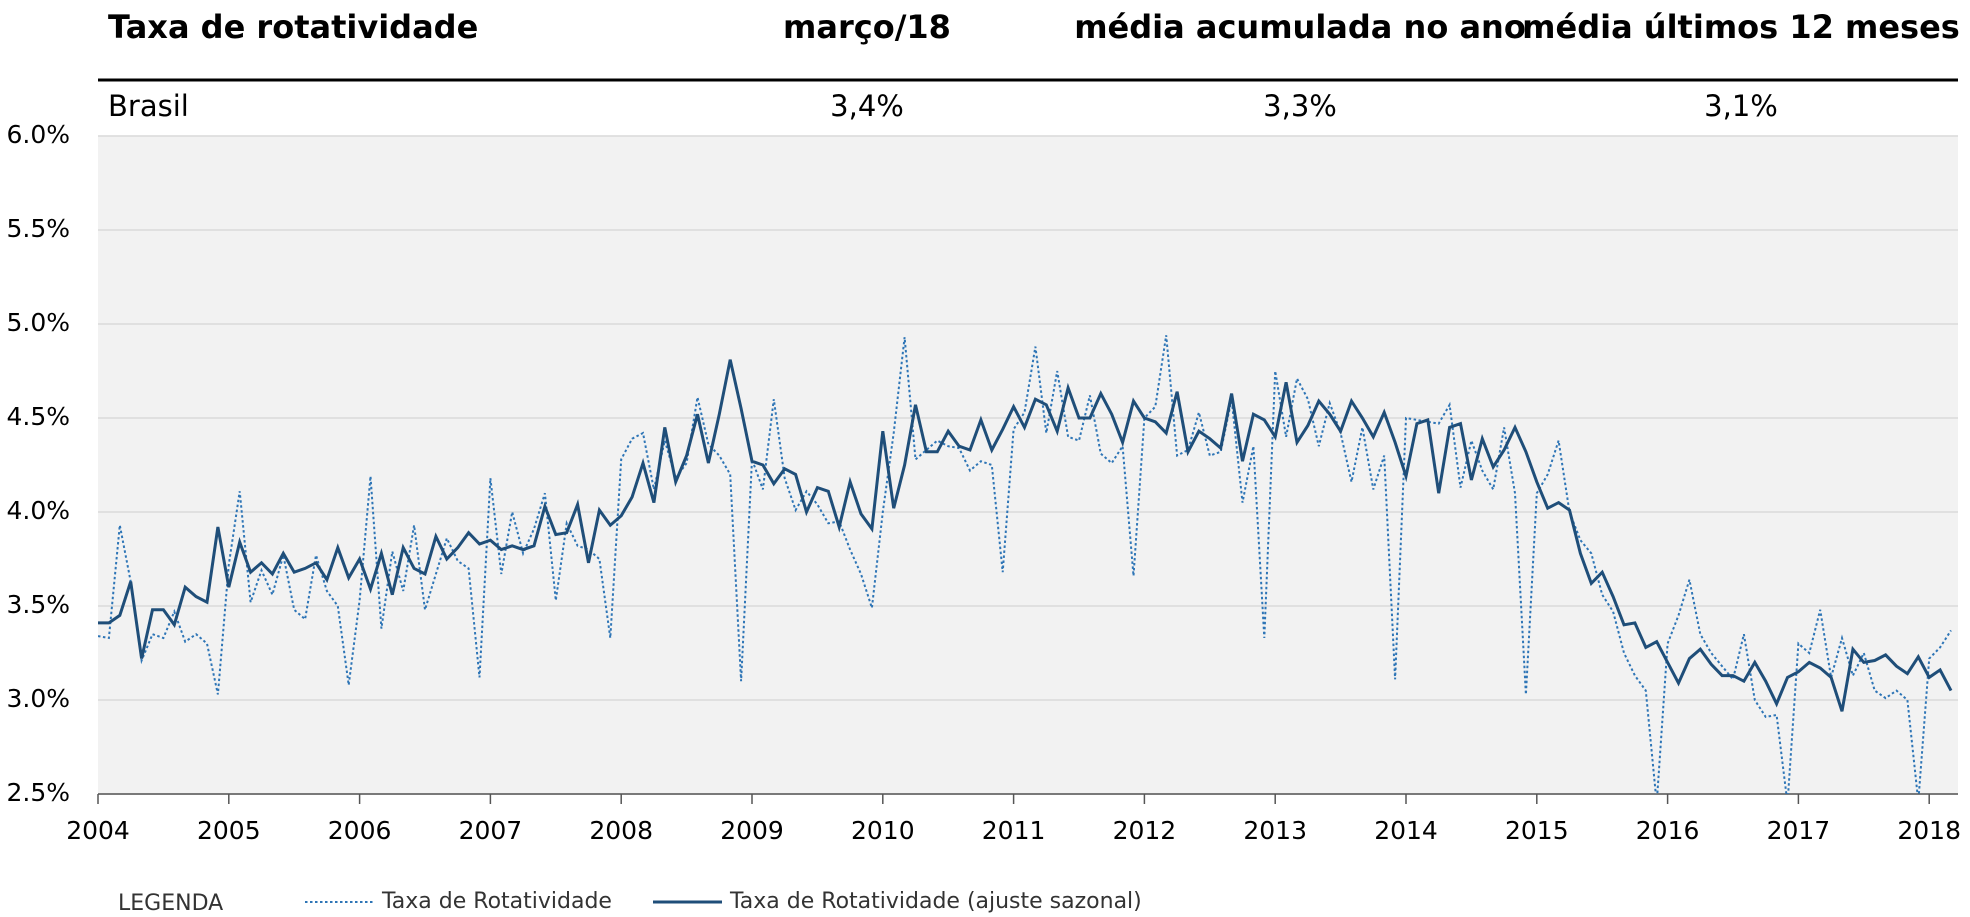 The image size is (1970, 917). Describe the element at coordinates (38, 416) in the screenshot. I see `y-tick-label: 4.5%` at that location.